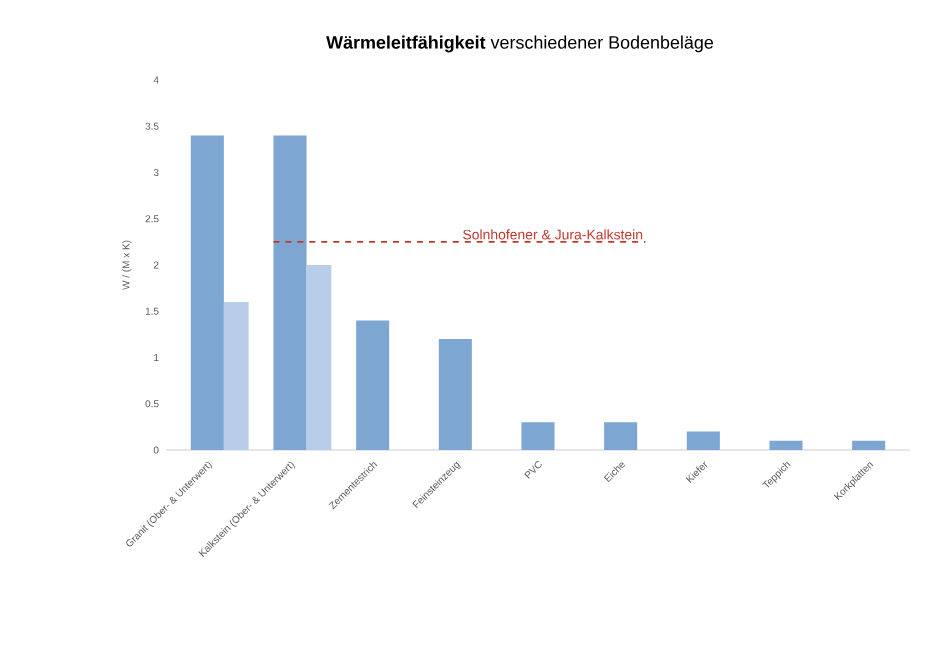 Image resolution: width=944 pixels, height=656 pixels. Describe the element at coordinates (520, 44) in the screenshot. I see `chart-title: Wärmeleitfähigkeit verschiedener Bodenbeläge` at that location.